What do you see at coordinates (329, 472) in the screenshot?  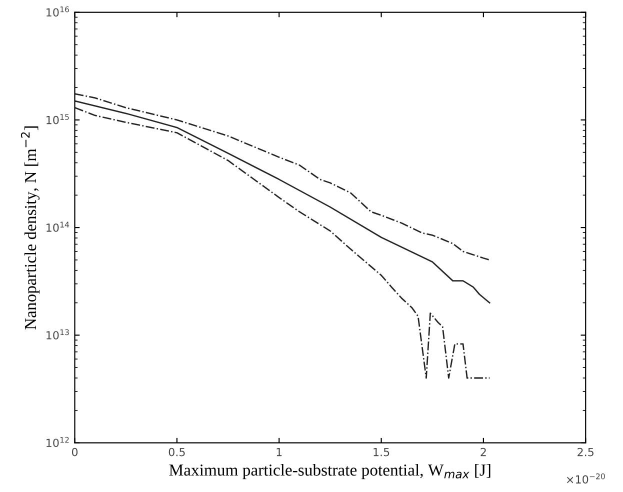 I see `x-axis-title: Maximum particle-substrate potential, W$_{max}$ [J]` at bounding box center [329, 472].